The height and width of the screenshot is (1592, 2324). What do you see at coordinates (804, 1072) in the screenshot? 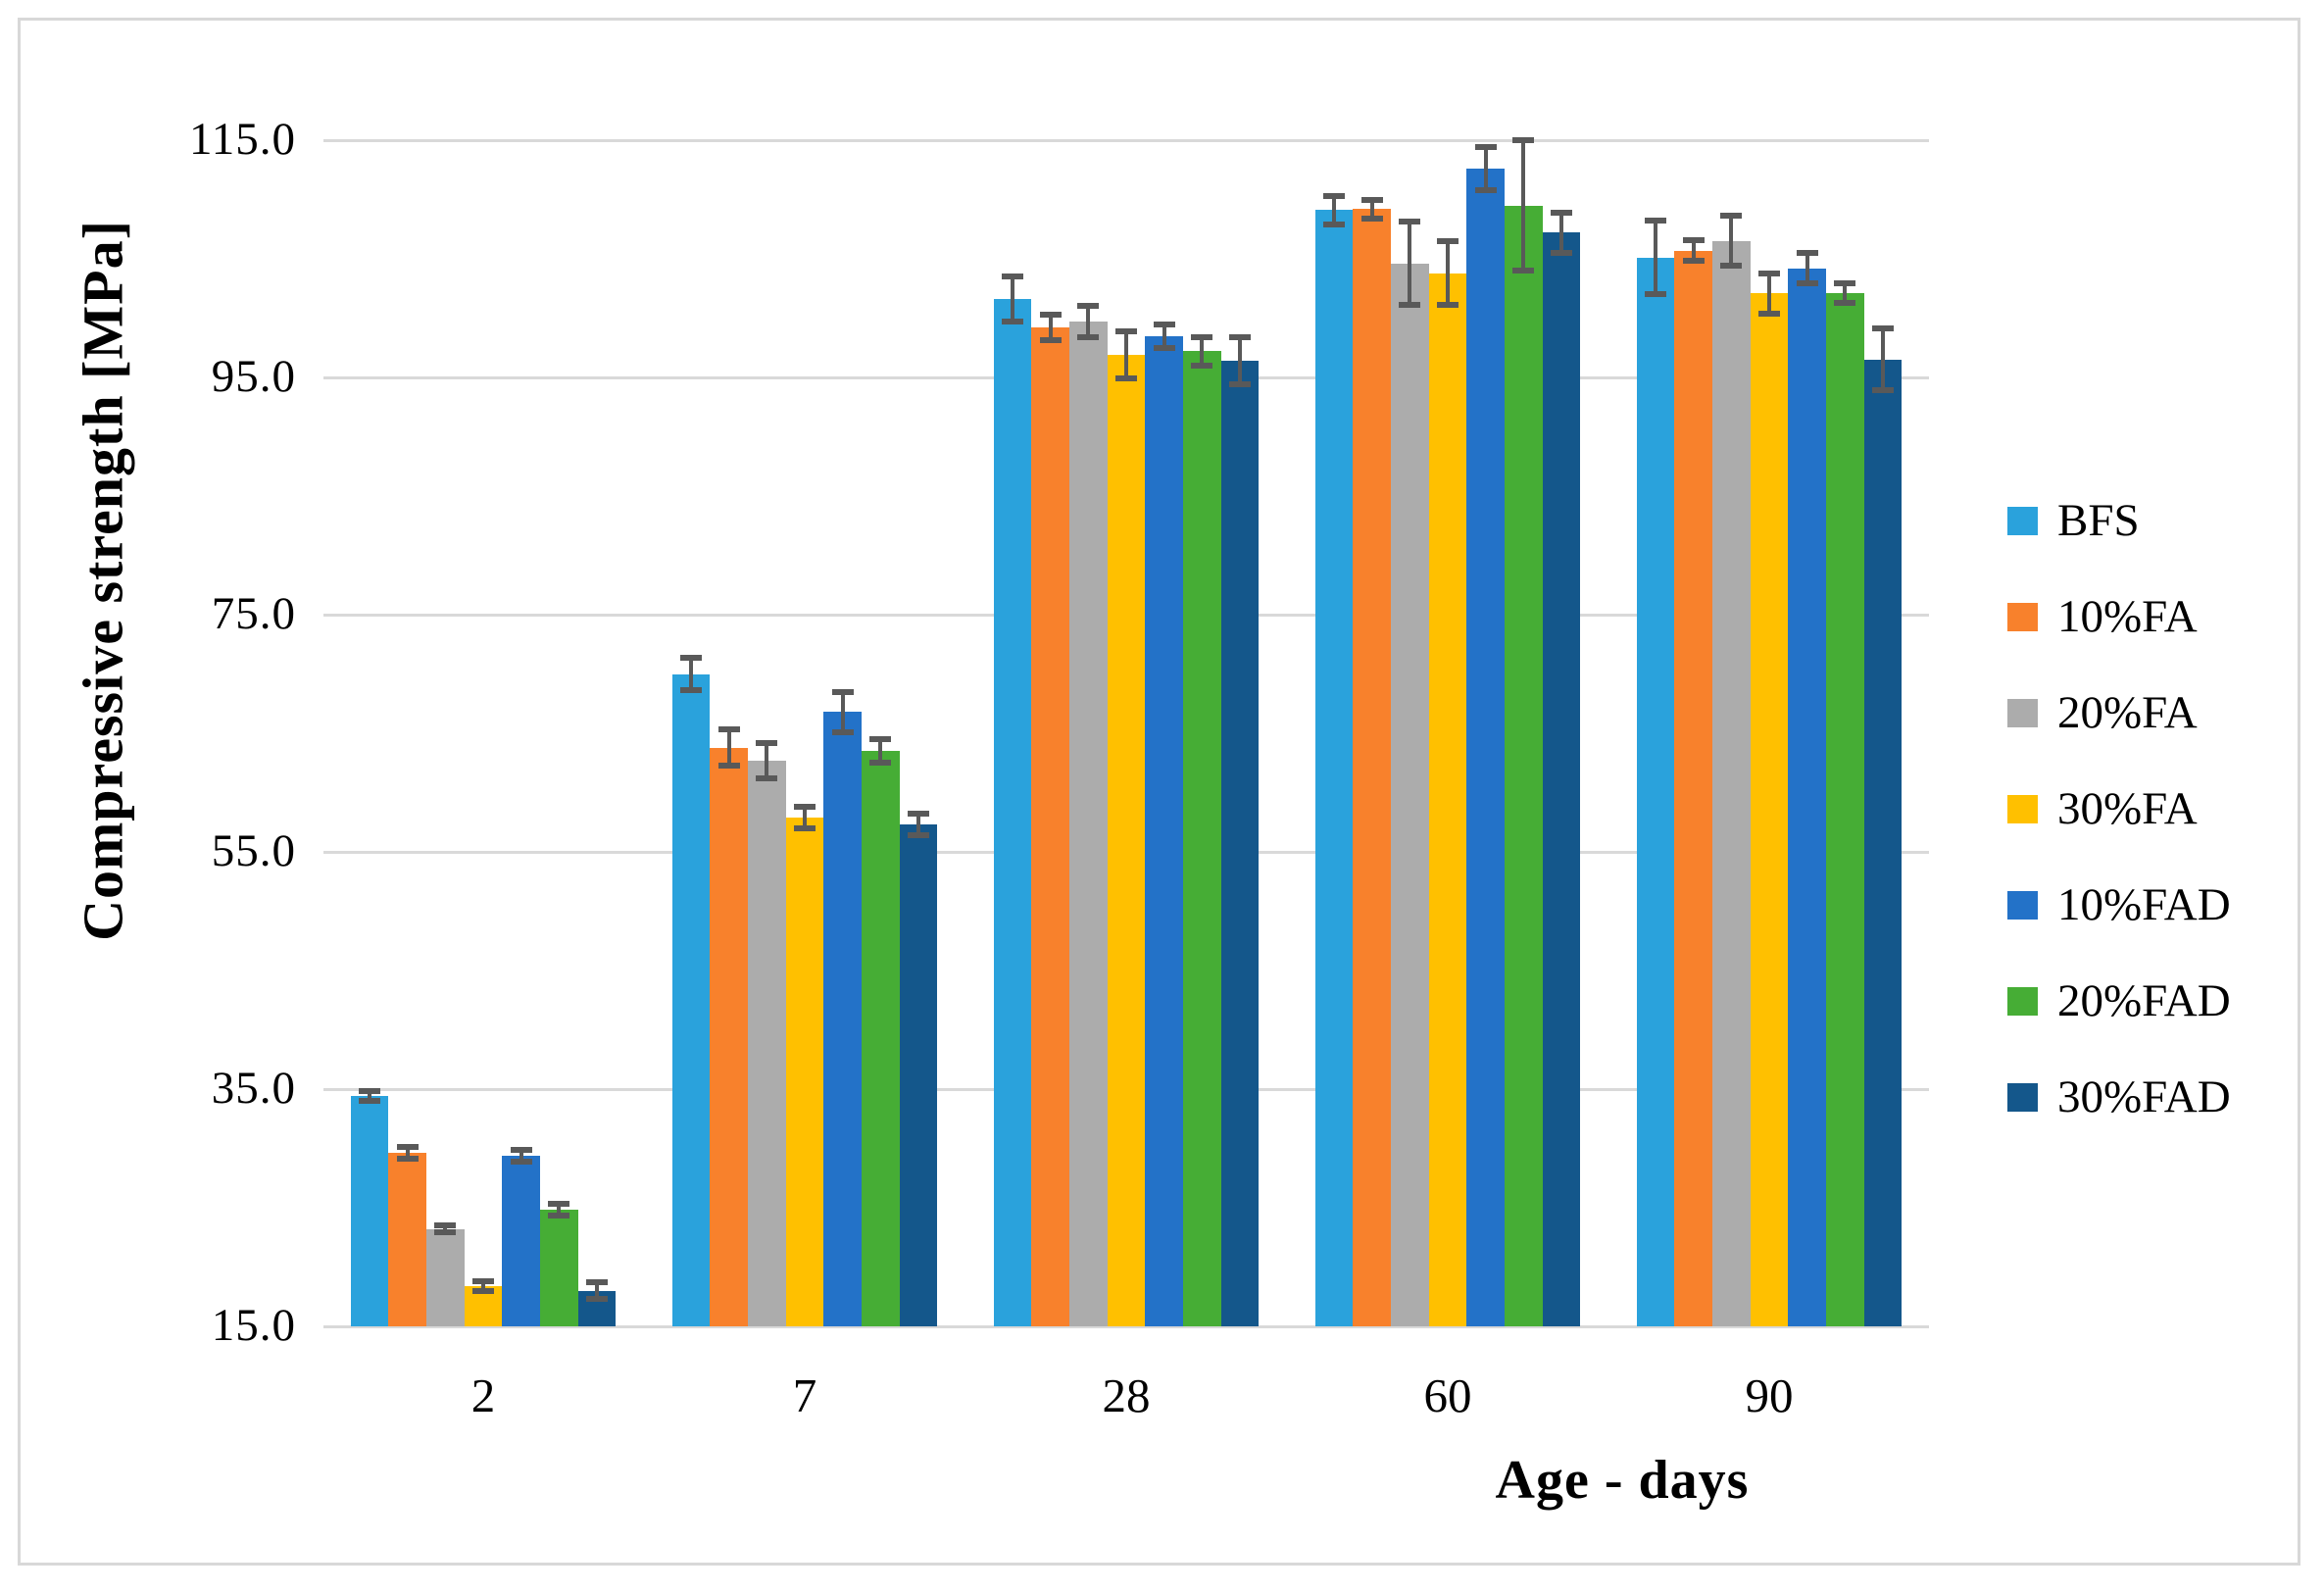
I see `bar-30%FA-age7` at bounding box center [804, 1072].